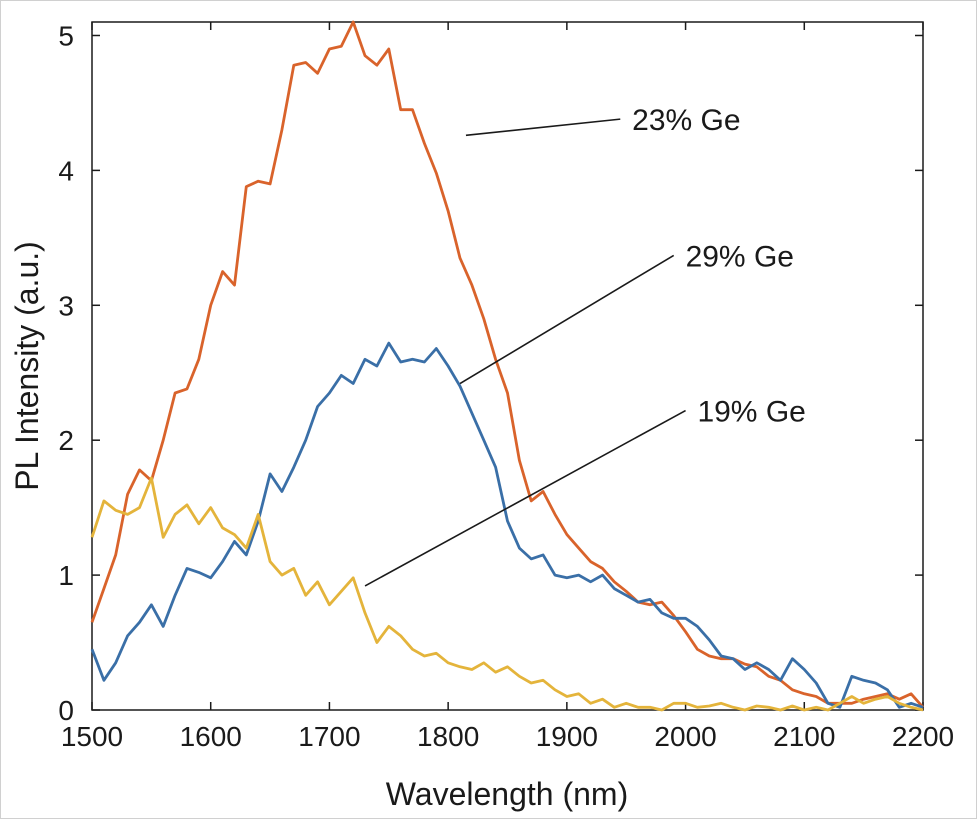 The image size is (977, 819). Describe the element at coordinates (66, 305) in the screenshot. I see `y-tick-label: 3` at that location.